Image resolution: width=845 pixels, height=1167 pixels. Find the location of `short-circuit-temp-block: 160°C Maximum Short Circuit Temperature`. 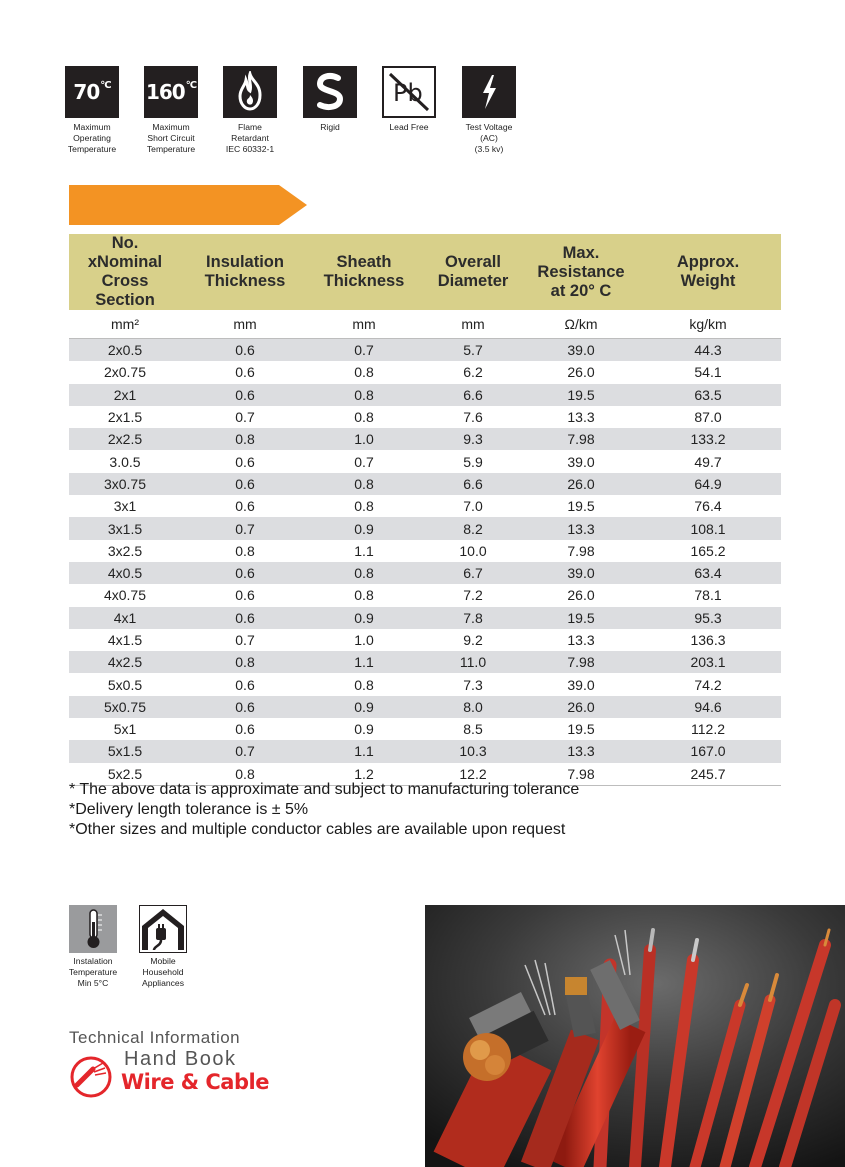

short-circuit-temp-block: 160°C Maximum Short Circuit Temperature is located at coordinates (171, 110).